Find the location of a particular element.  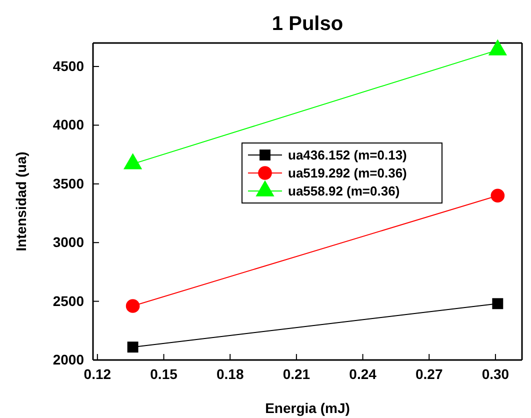

x-tick-label: 0.15 is located at coordinates (164, 374).